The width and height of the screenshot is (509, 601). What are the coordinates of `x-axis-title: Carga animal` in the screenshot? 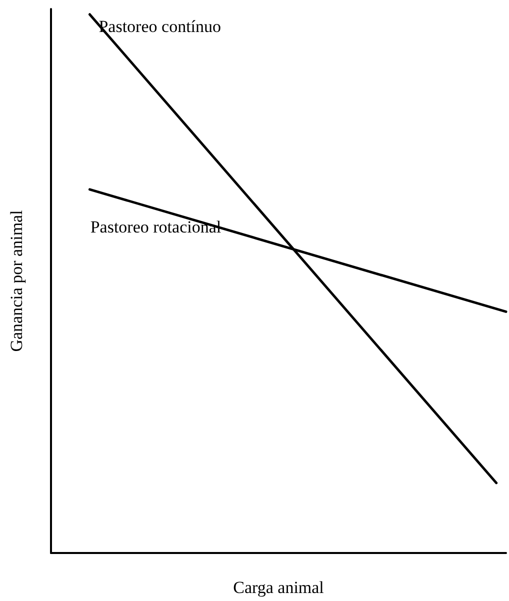 It's located at (278, 587).